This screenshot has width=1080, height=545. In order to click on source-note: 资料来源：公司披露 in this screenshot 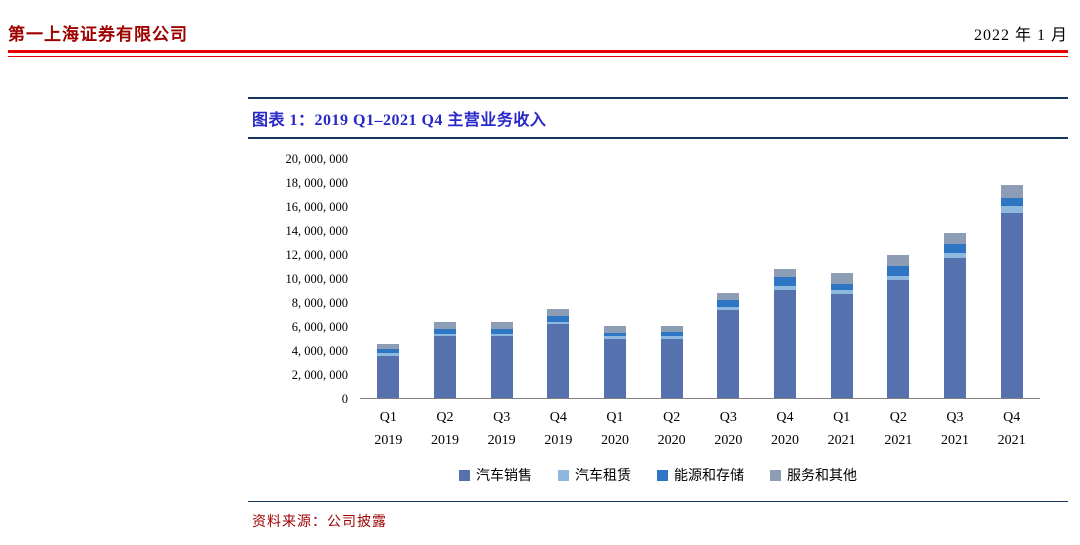, I will do `click(319, 522)`.